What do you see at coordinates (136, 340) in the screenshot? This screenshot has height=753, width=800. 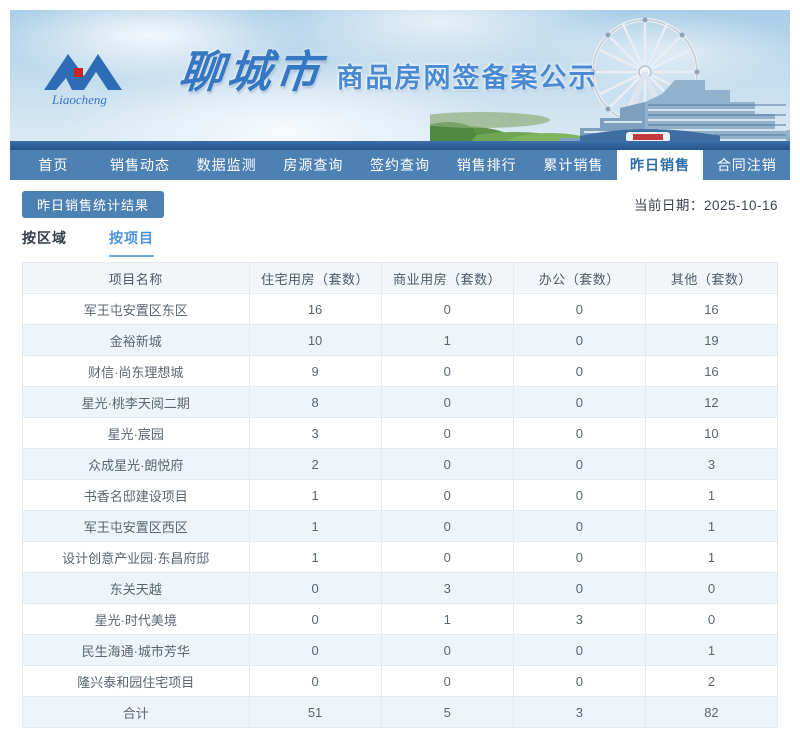 I see `project-name-cell: 金裕新城` at bounding box center [136, 340].